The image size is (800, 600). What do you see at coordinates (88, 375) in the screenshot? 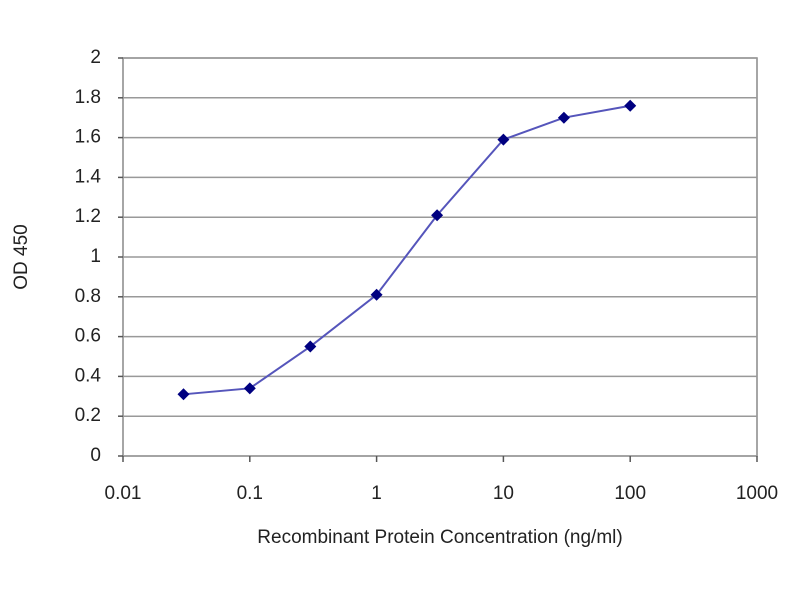
I see `y-tick-label: 0.4` at bounding box center [88, 375].